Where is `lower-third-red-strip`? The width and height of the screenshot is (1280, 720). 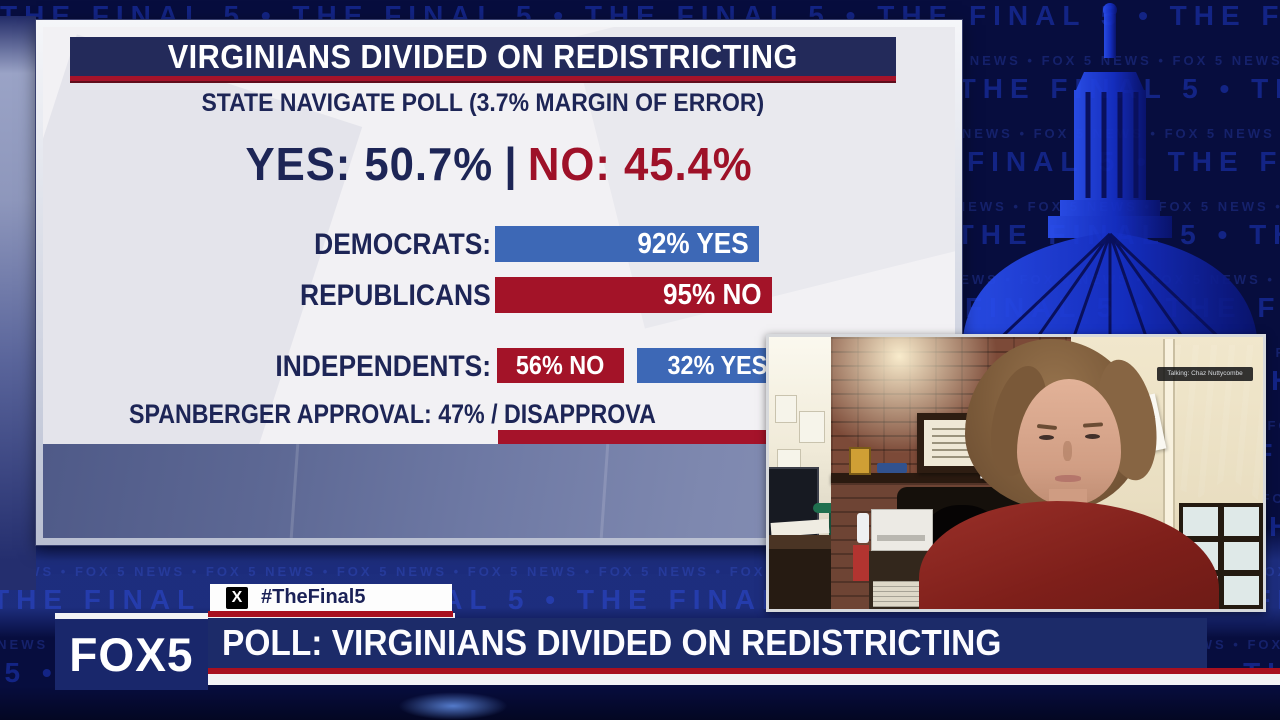 lower-third-red-strip is located at coordinates (744, 671).